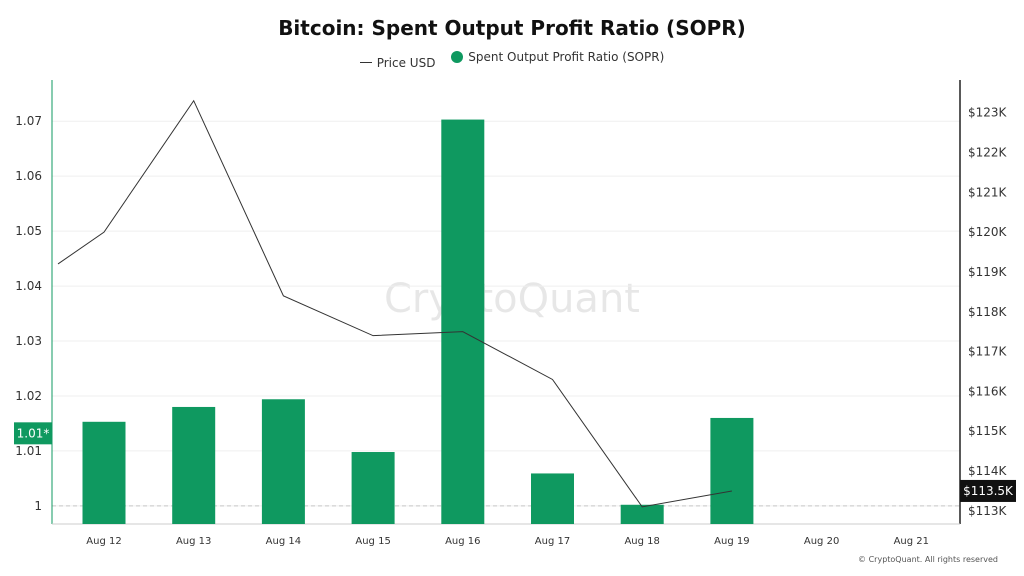 The width and height of the screenshot is (1024, 576). Describe the element at coordinates (28, 396) in the screenshot. I see `left-tick-label: 1.02` at that location.